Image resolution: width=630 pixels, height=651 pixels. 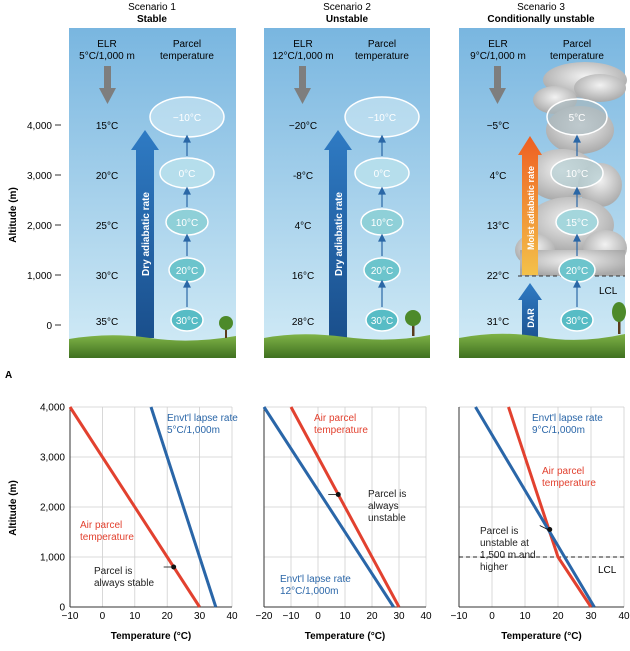 What do you see at coordinates (187, 174) in the screenshot?
I see `scenario-1-parcel-temp: 0°C` at bounding box center [187, 174].